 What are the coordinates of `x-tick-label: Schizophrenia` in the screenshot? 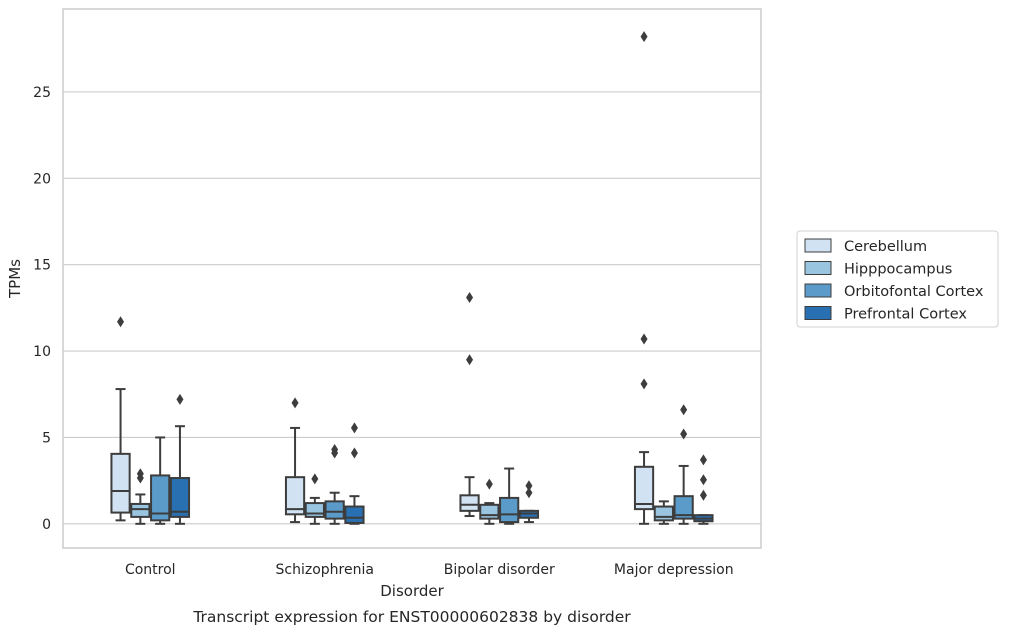 It's located at (325, 570).